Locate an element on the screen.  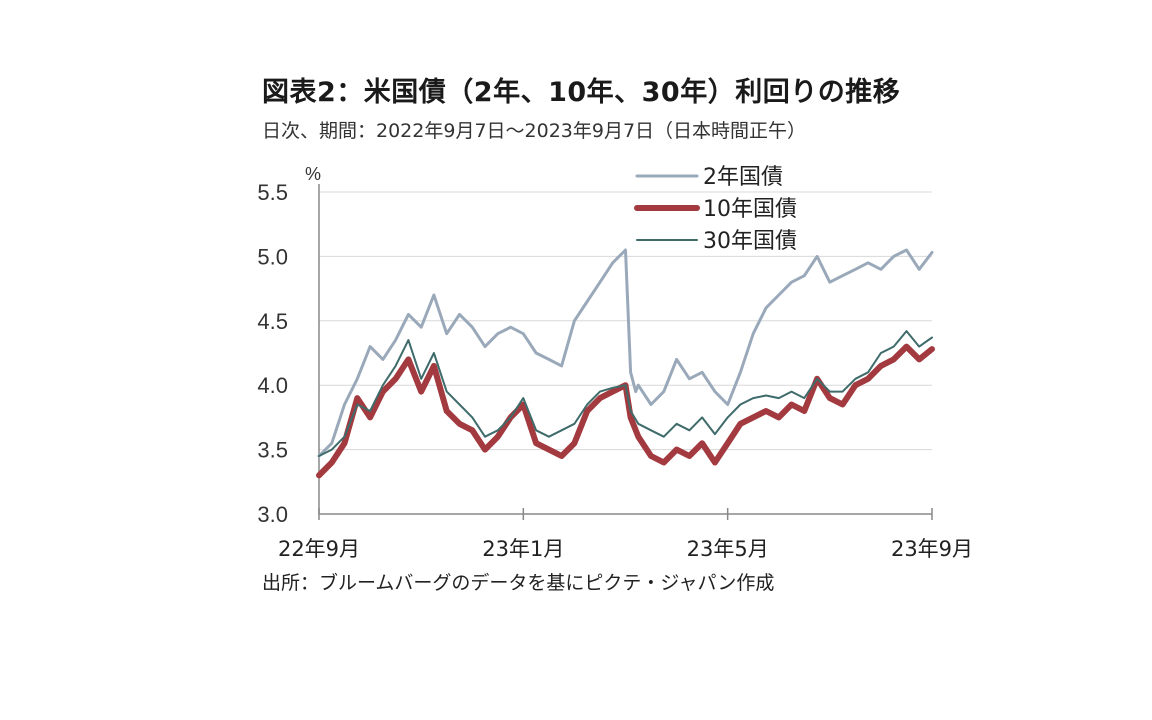
y-tick-label: 3.0 is located at coordinates (272, 514).